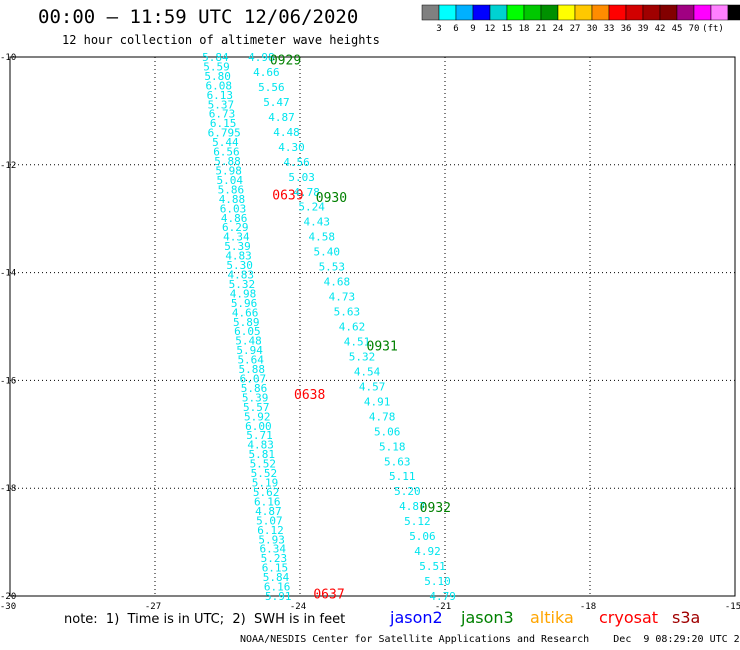  What do you see at coordinates (377, 401) in the screenshot?
I see `wave-height-value: 4.91` at bounding box center [377, 401].